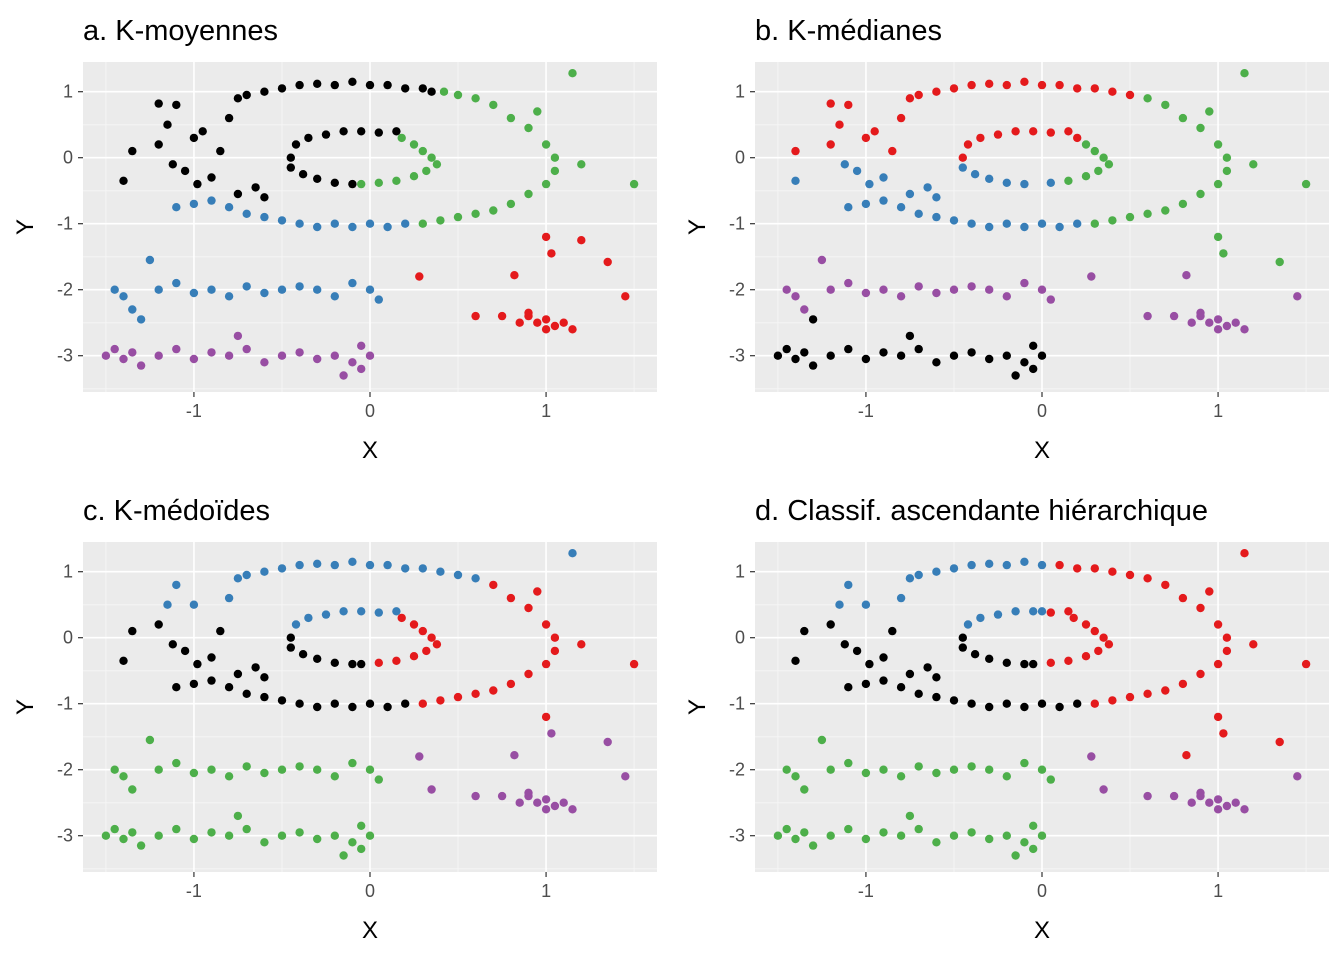  I want to click on x-tick-label: -1, so click(866, 411).